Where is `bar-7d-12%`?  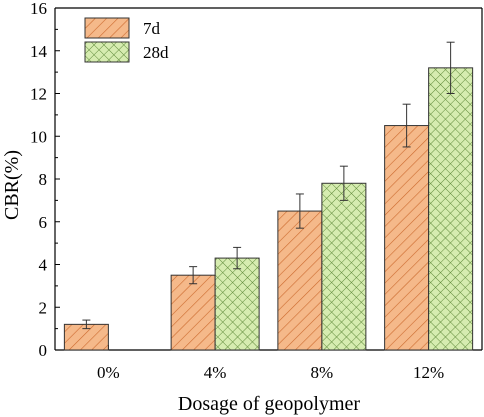 bar-7d-12% is located at coordinates (407, 238).